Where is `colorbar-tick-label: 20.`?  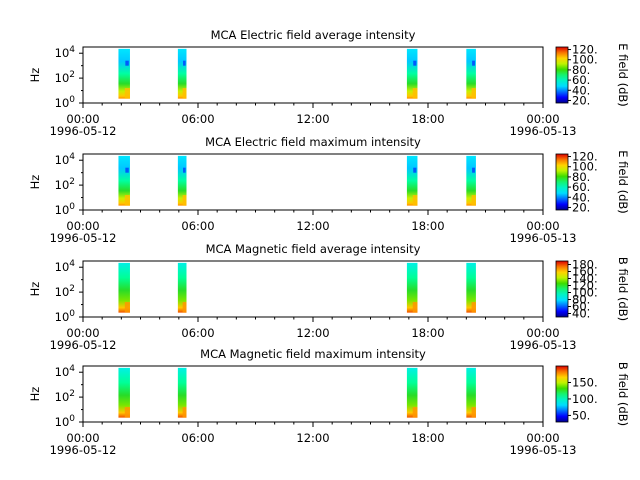
colorbar-tick-label: 20. is located at coordinates (581, 100).